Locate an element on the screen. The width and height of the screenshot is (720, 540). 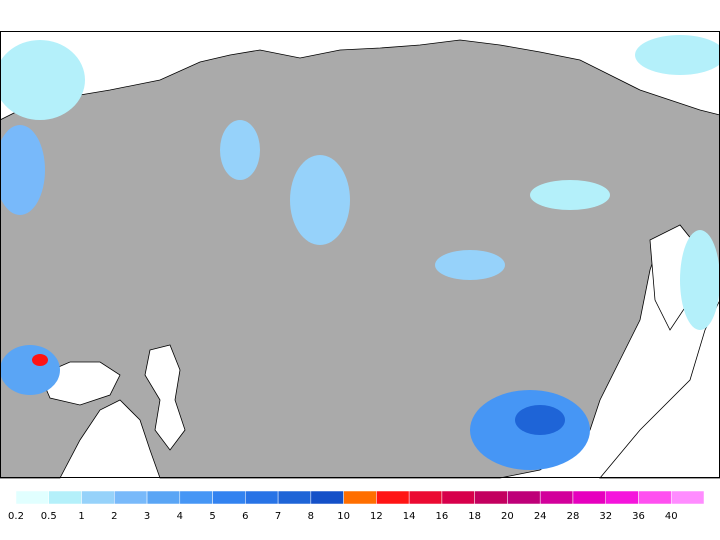
colorbar-label: 24 is located at coordinates (540, 516).